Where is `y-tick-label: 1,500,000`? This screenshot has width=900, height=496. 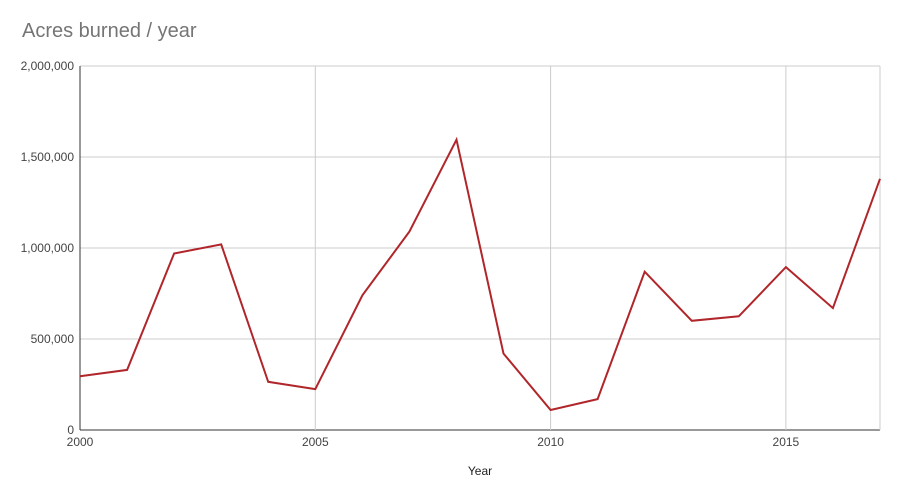
y-tick-label: 1,500,000 is located at coordinates (48, 157).